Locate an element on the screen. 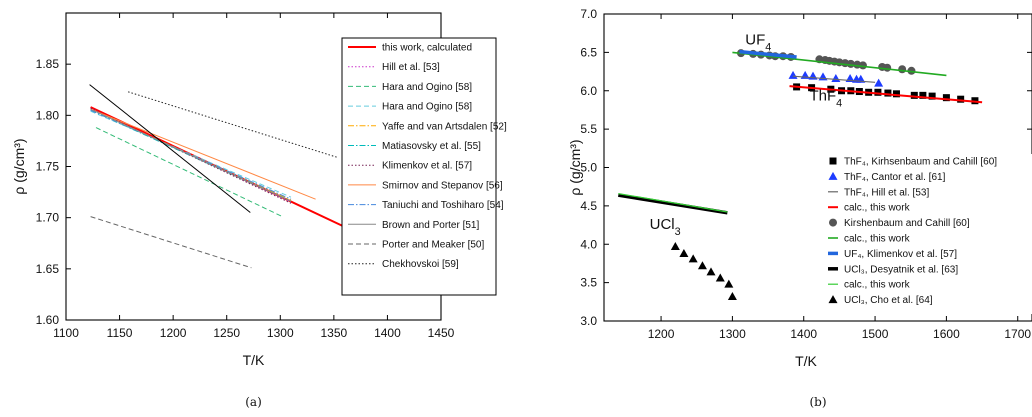  legend-label: calc., this work is located at coordinates (877, 285).